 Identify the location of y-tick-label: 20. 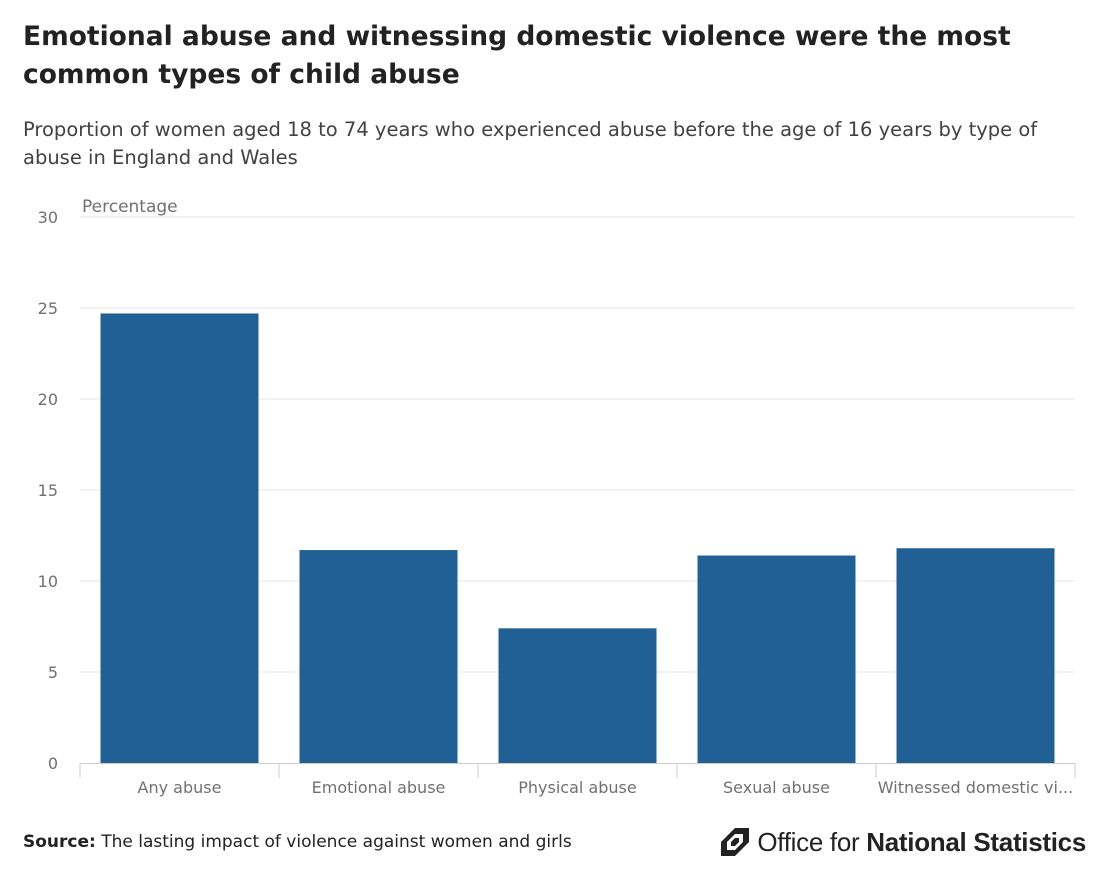
(48, 399).